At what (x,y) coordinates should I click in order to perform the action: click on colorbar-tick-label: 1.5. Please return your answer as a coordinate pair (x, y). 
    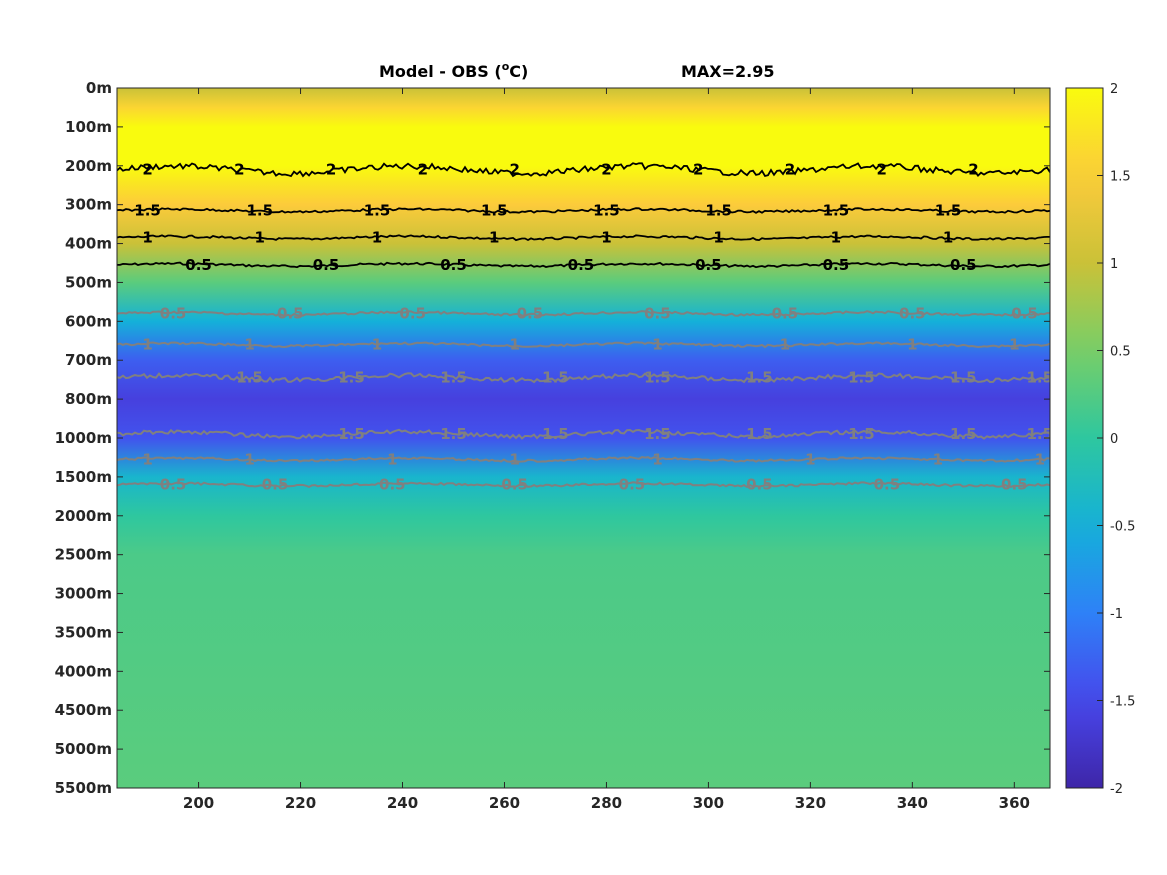
    Looking at the image, I should click on (1120, 177).